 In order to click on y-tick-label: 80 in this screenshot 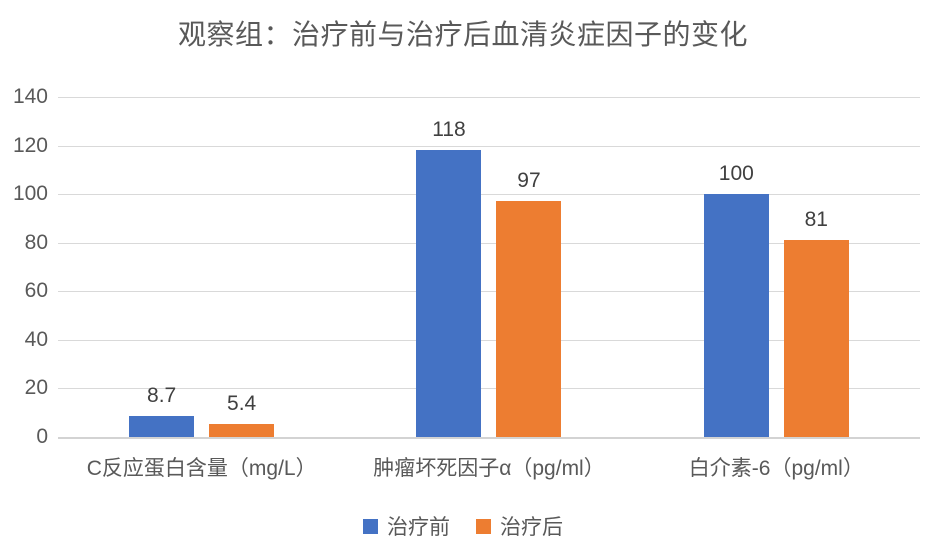, I will do `click(36, 242)`.